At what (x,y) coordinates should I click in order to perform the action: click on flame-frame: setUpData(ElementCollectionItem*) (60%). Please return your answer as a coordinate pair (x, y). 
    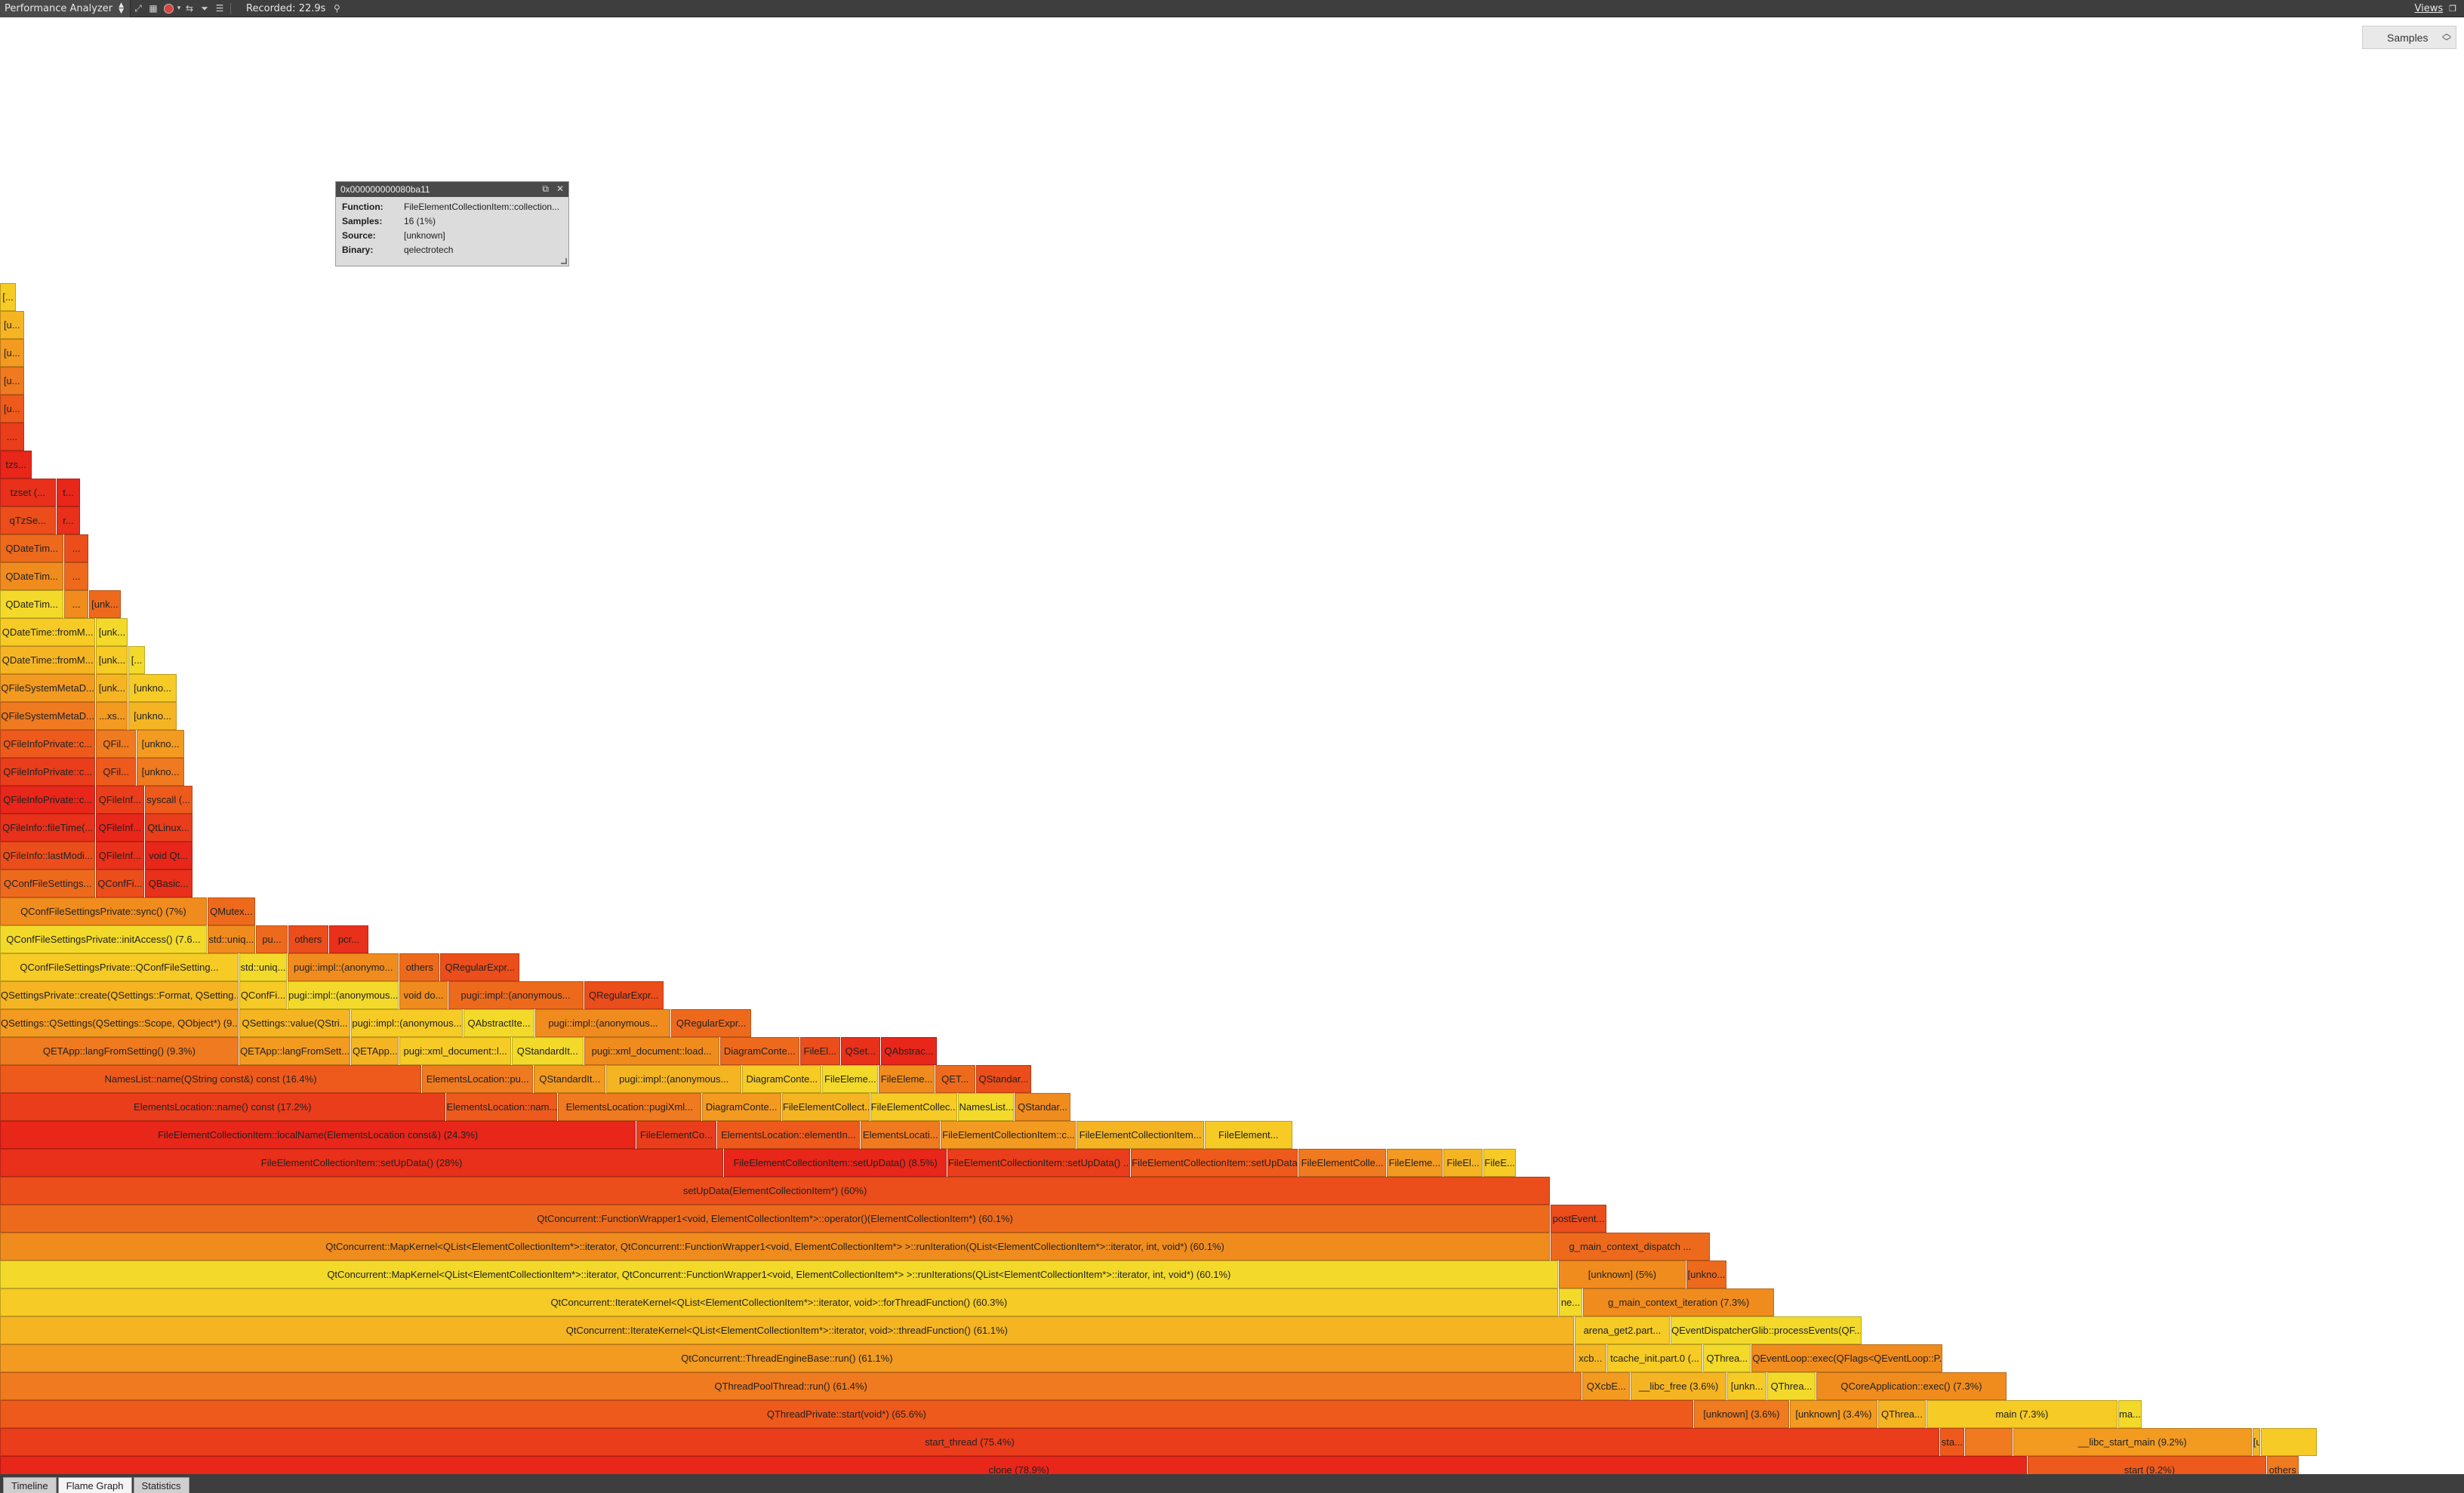
    Looking at the image, I should click on (775, 1191).